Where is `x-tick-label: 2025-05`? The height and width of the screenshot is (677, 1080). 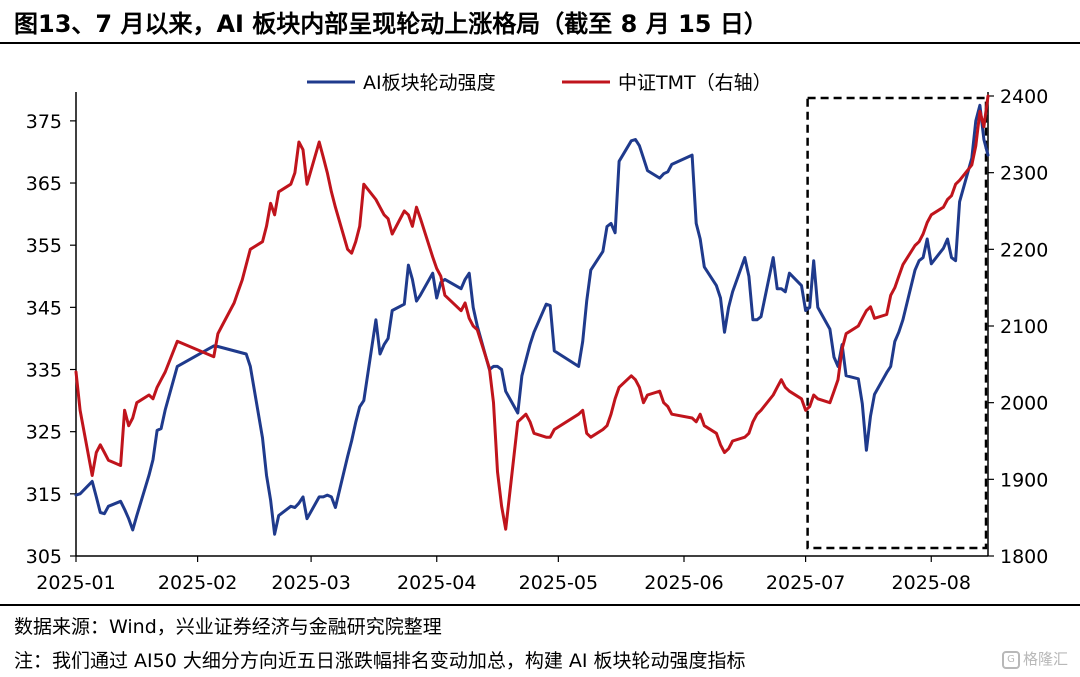
x-tick-label: 2025-05 is located at coordinates (558, 583).